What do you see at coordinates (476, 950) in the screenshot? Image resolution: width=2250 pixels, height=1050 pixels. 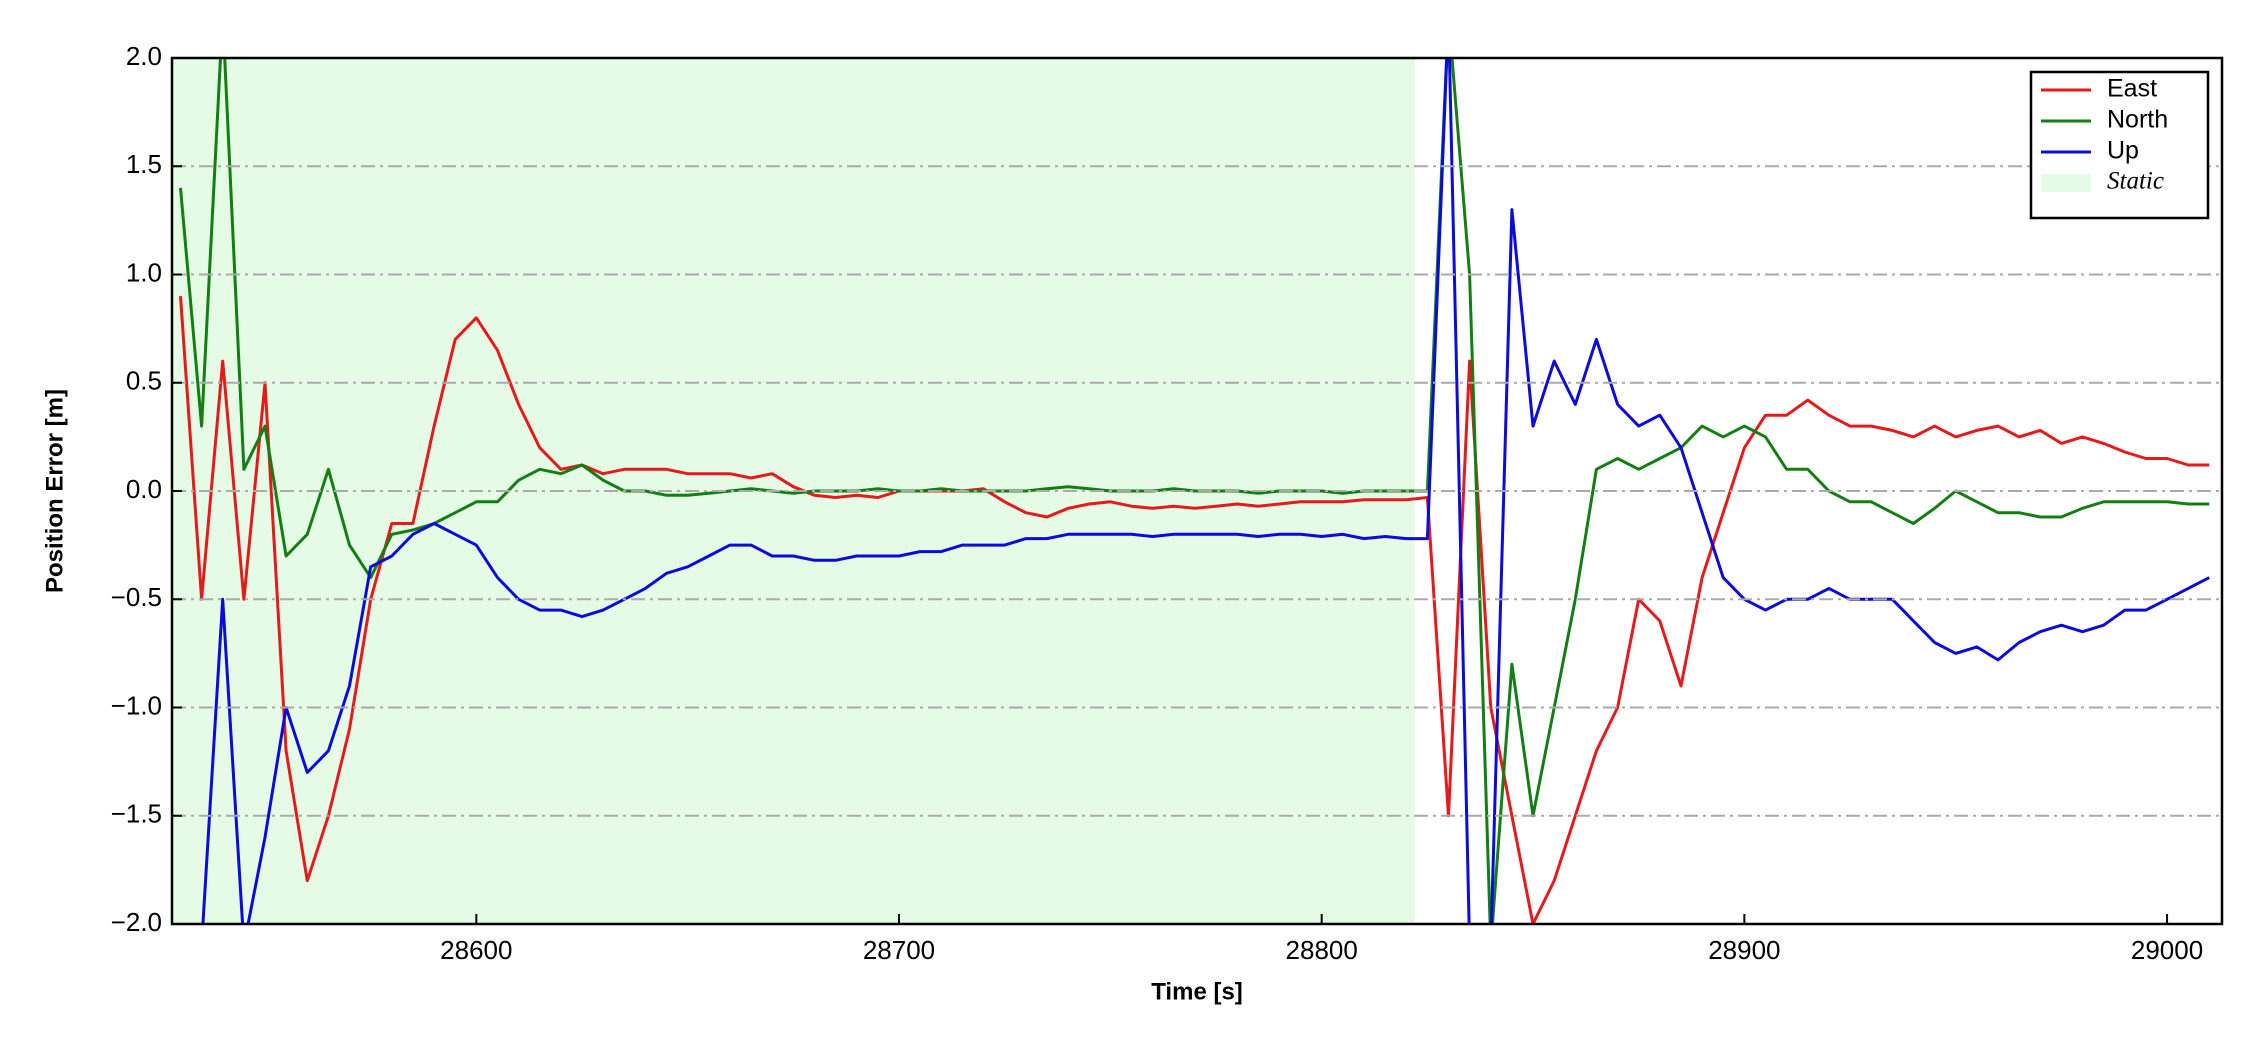 I see `x-tick-label: 28600` at bounding box center [476, 950].